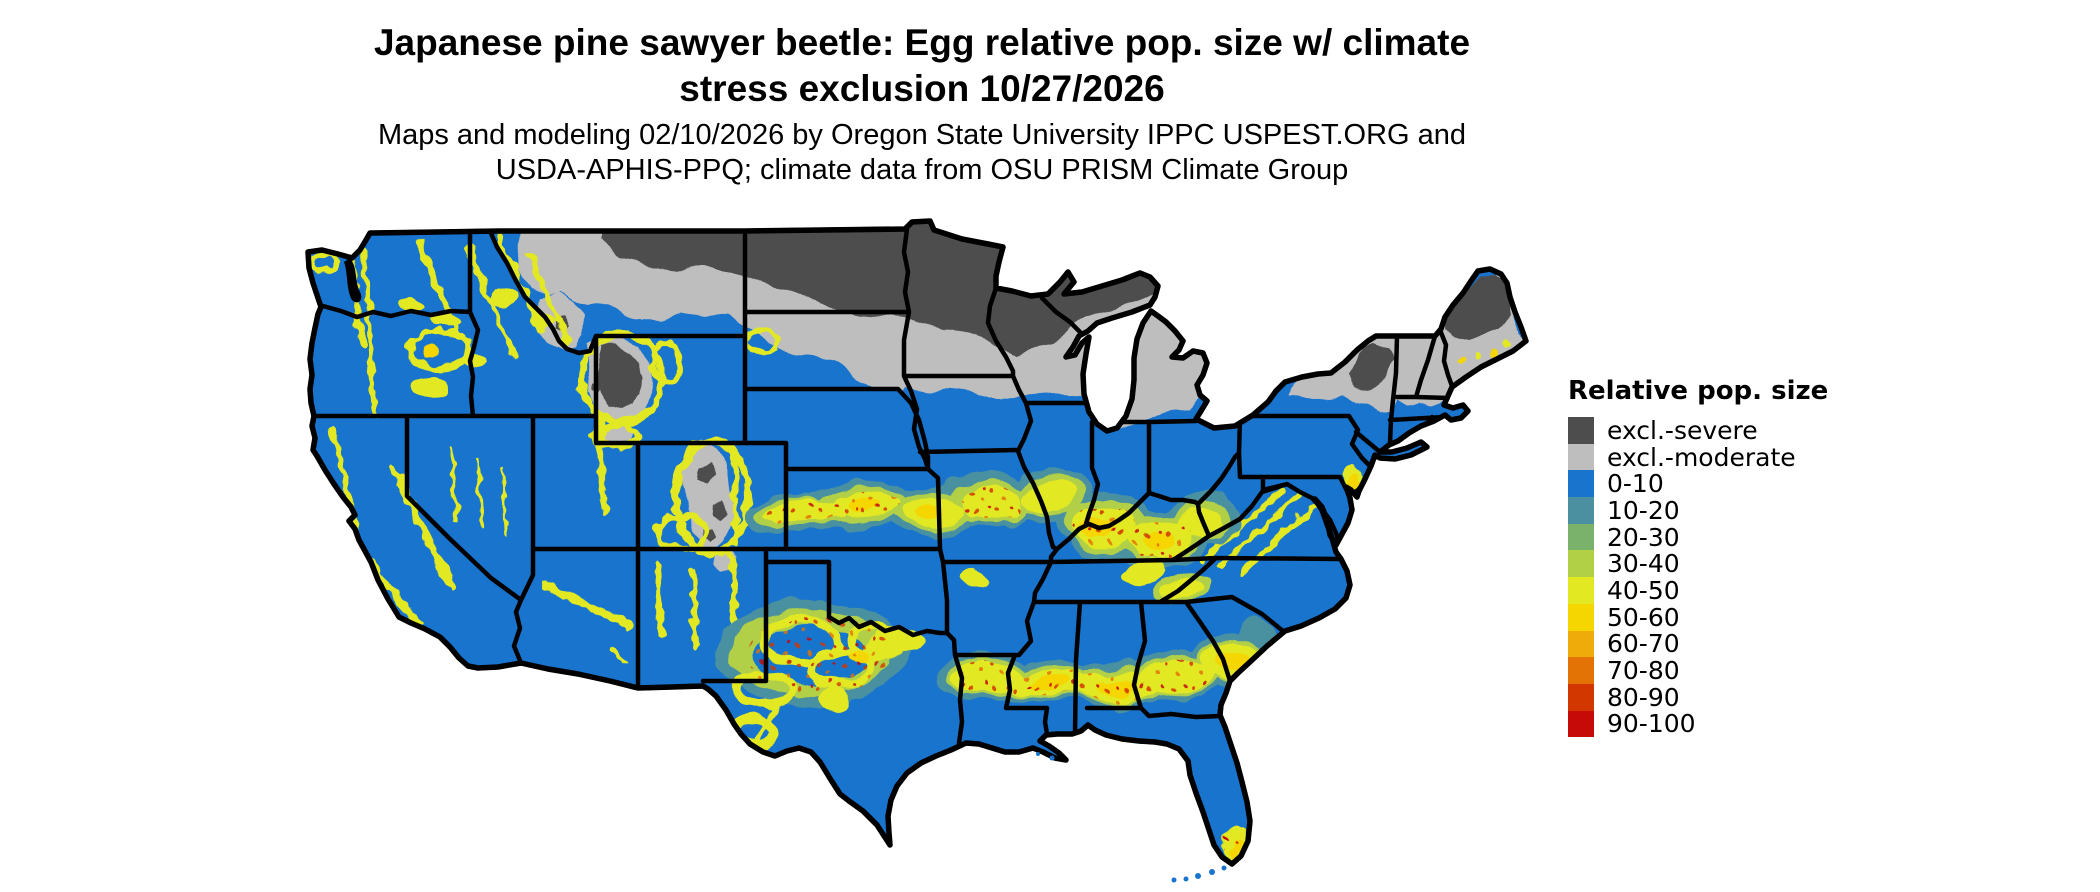 The width and height of the screenshot is (2100, 892). I want to click on legend-item: excl.-moderate, so click(1733, 457).